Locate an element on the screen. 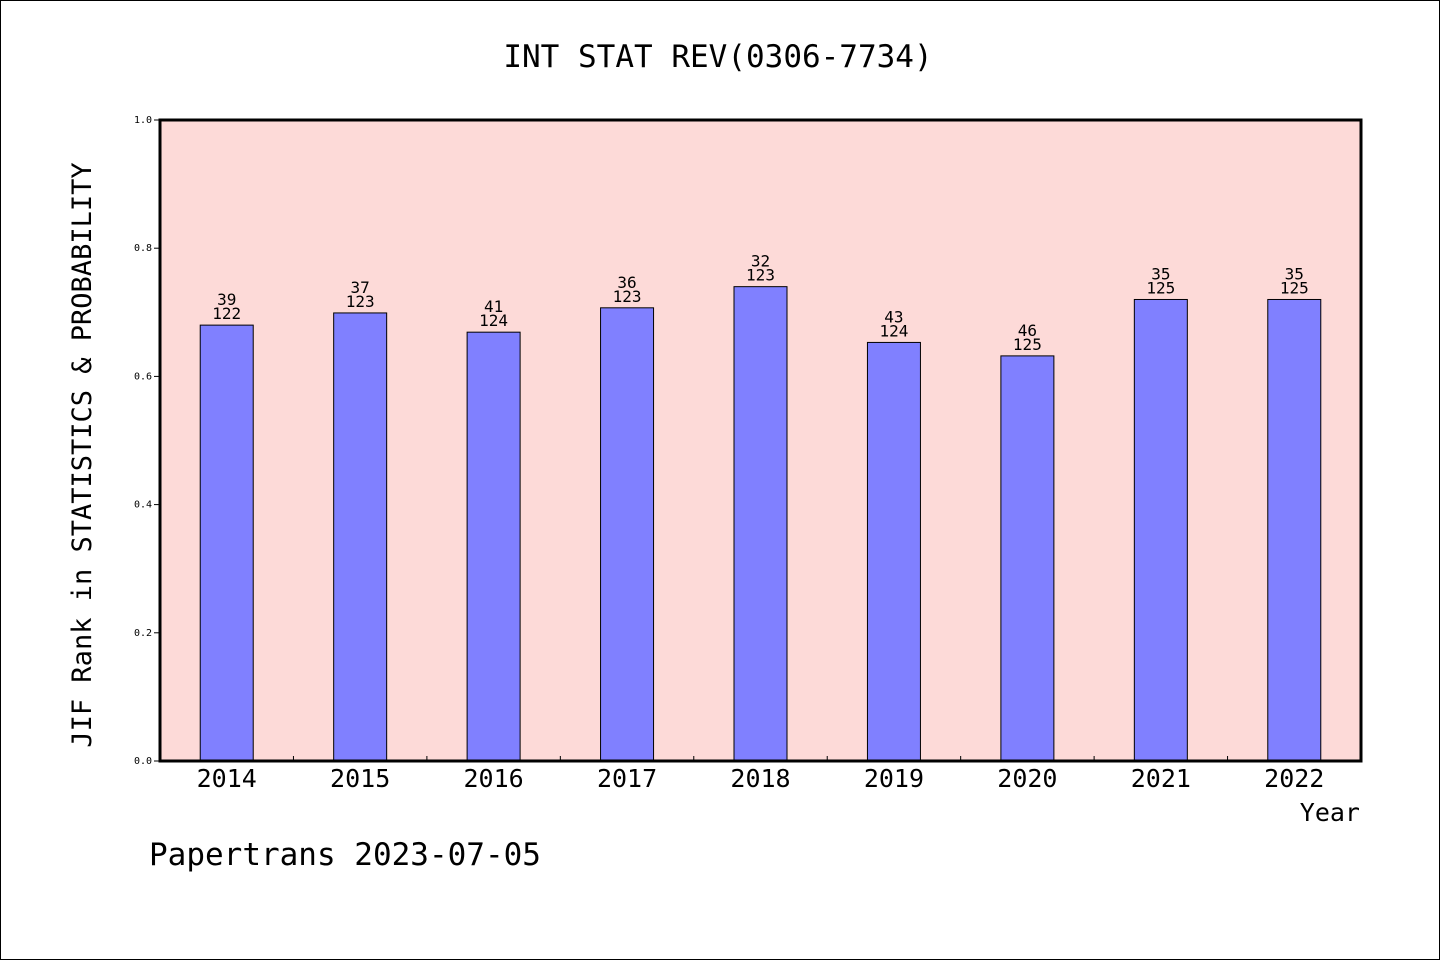 The height and width of the screenshot is (964, 1440). bar-rank-label: 32 is located at coordinates (760, 261).